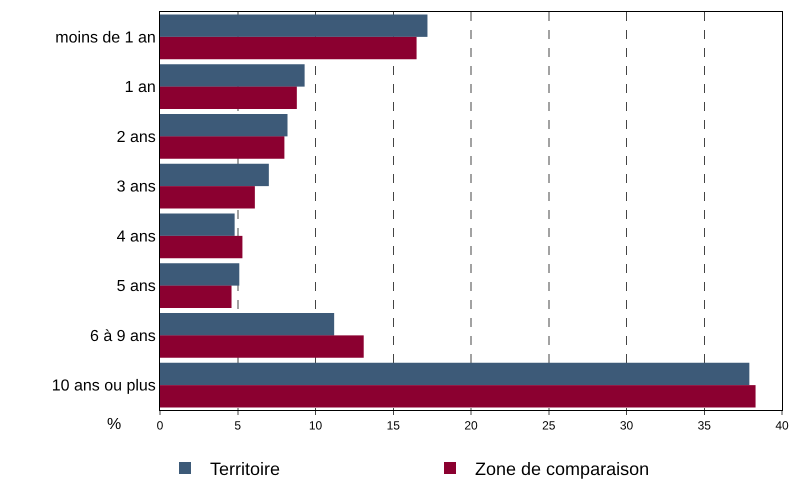  Describe the element at coordinates (782, 425) in the screenshot. I see `x-tick-label: 40` at that location.